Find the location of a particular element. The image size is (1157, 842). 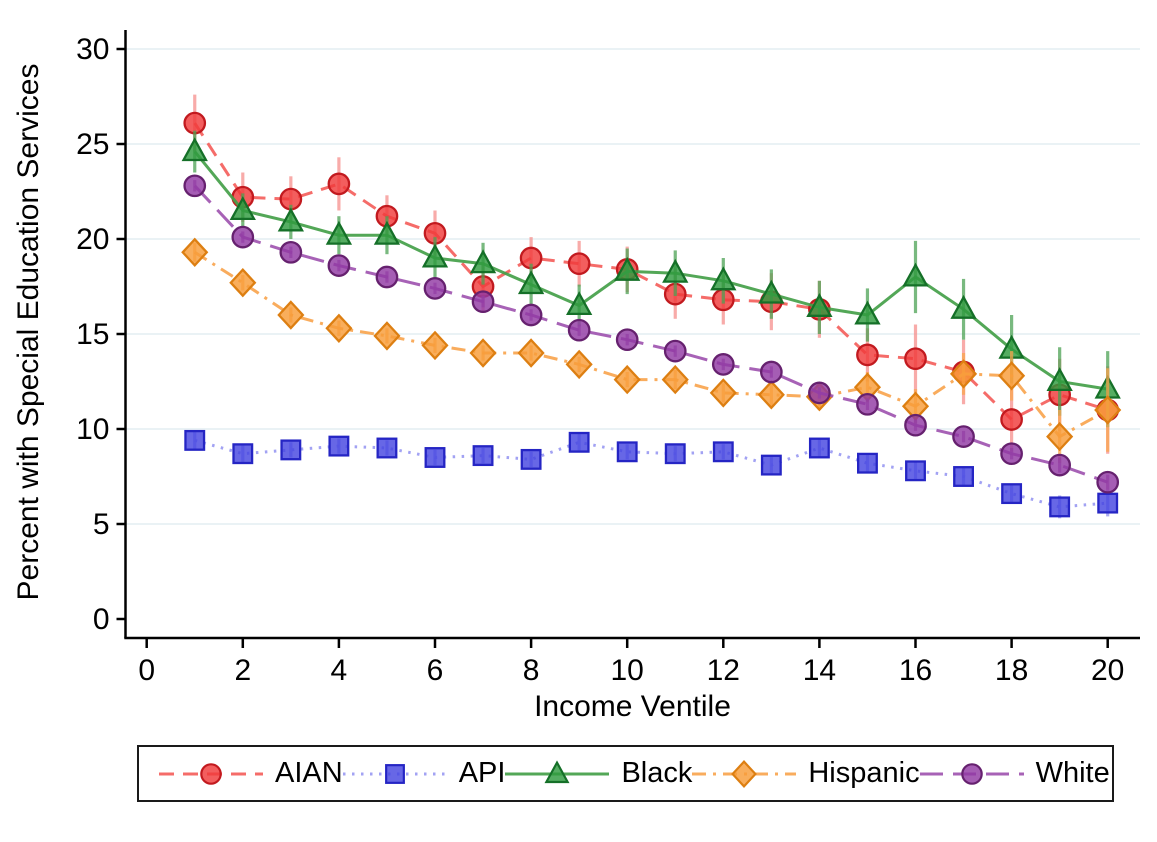

legend-label-hispanic: Hispanic is located at coordinates (864, 773).